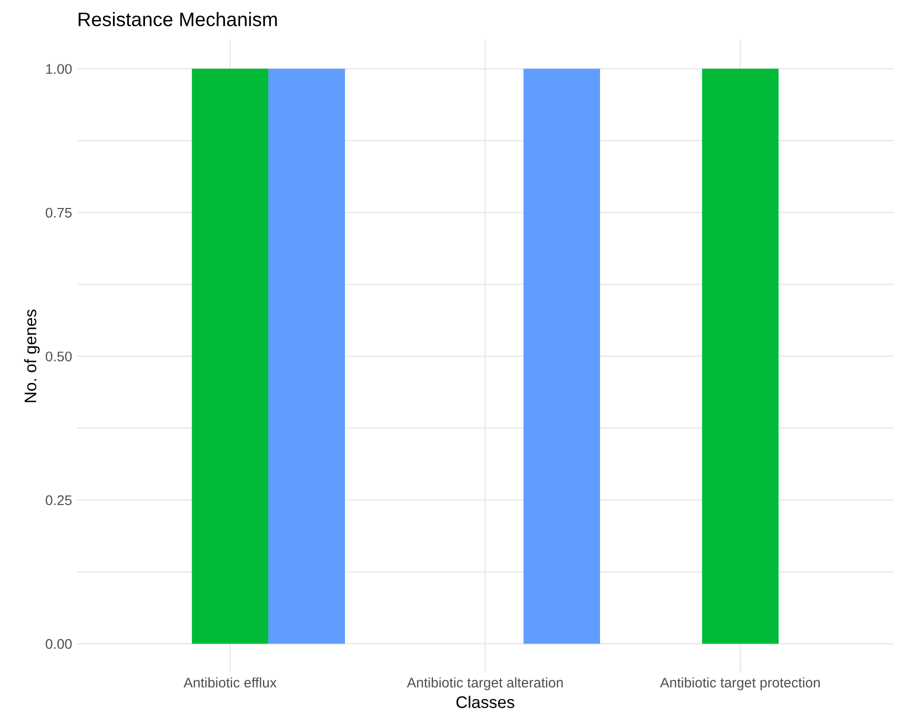  Describe the element at coordinates (59, 357) in the screenshot. I see `y-tick-label: 0.50` at that location.